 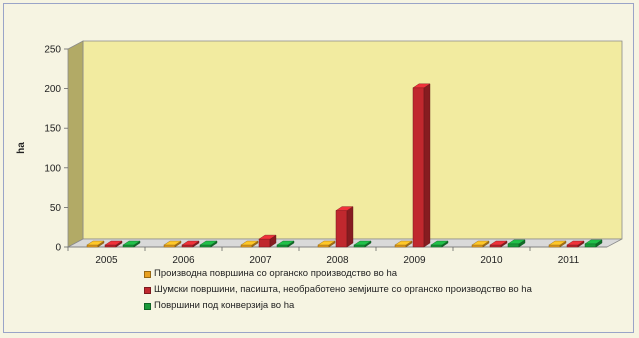 I want to click on bar-series-2-2005, so click(x=110, y=246).